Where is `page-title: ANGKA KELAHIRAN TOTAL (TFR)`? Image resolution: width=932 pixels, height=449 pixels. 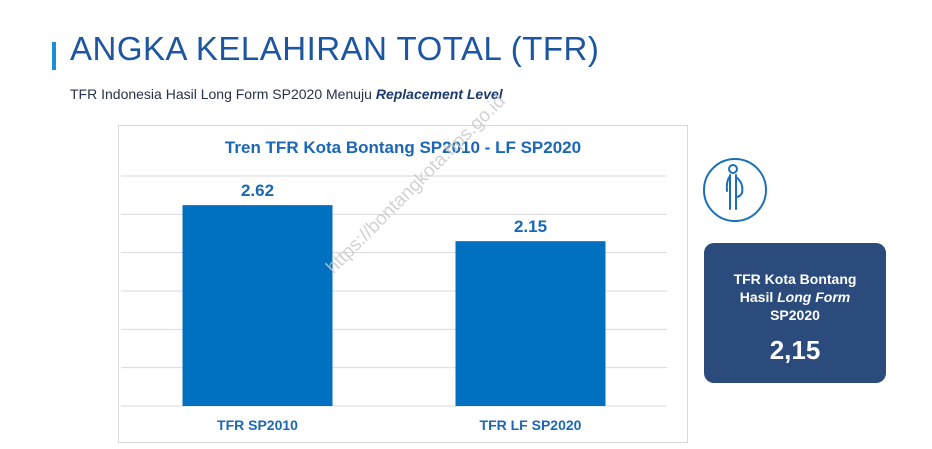
page-title: ANGKA KELAHIRAN TOTAL (TFR) is located at coordinates (335, 48).